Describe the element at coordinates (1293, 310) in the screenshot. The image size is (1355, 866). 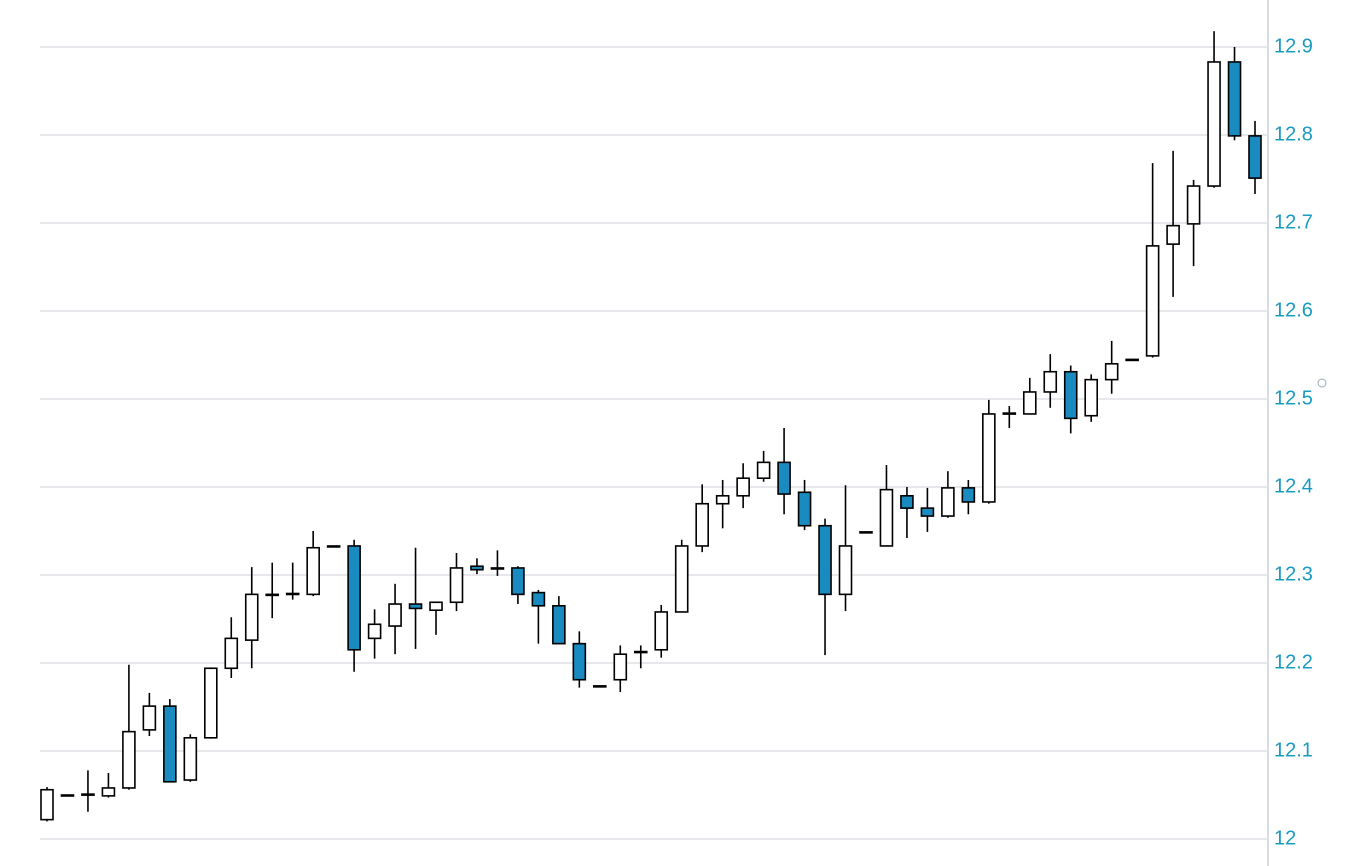
I see `y-tick-label: 12.6` at that location.